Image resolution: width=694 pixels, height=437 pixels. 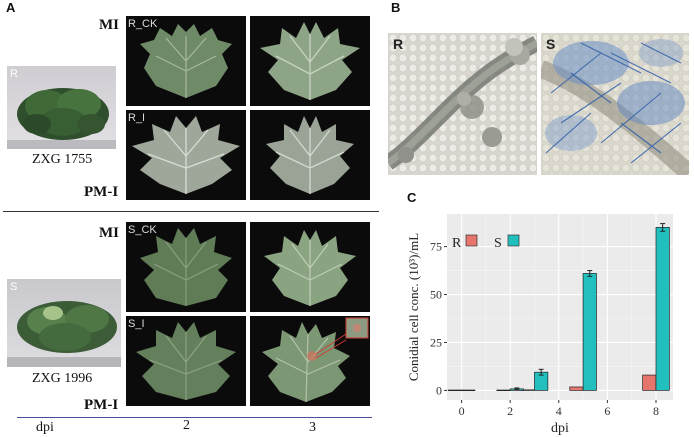 I want to click on micrograph-resistant-label: R, so click(x=398, y=44).